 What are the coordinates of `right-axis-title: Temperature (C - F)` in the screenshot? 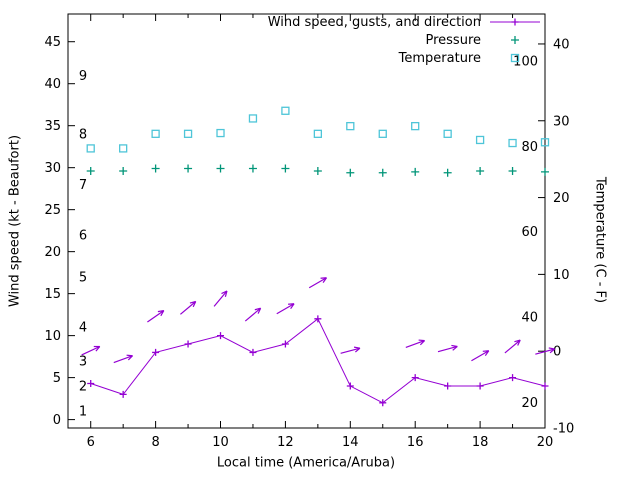 It's located at (600, 240).